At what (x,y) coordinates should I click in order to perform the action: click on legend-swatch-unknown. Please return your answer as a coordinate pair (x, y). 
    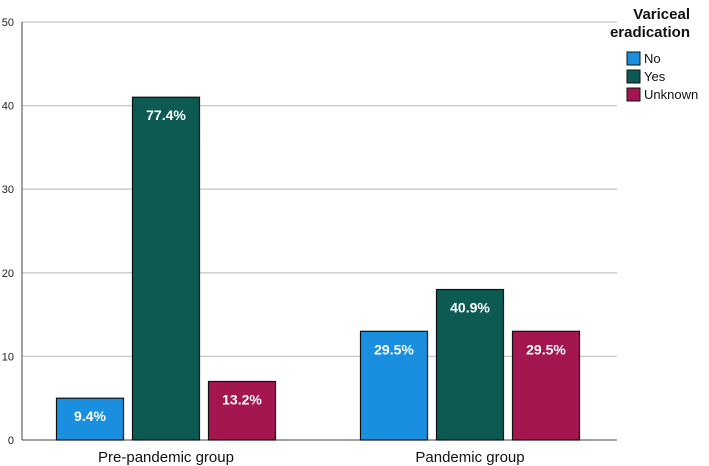
    Looking at the image, I should click on (633, 94).